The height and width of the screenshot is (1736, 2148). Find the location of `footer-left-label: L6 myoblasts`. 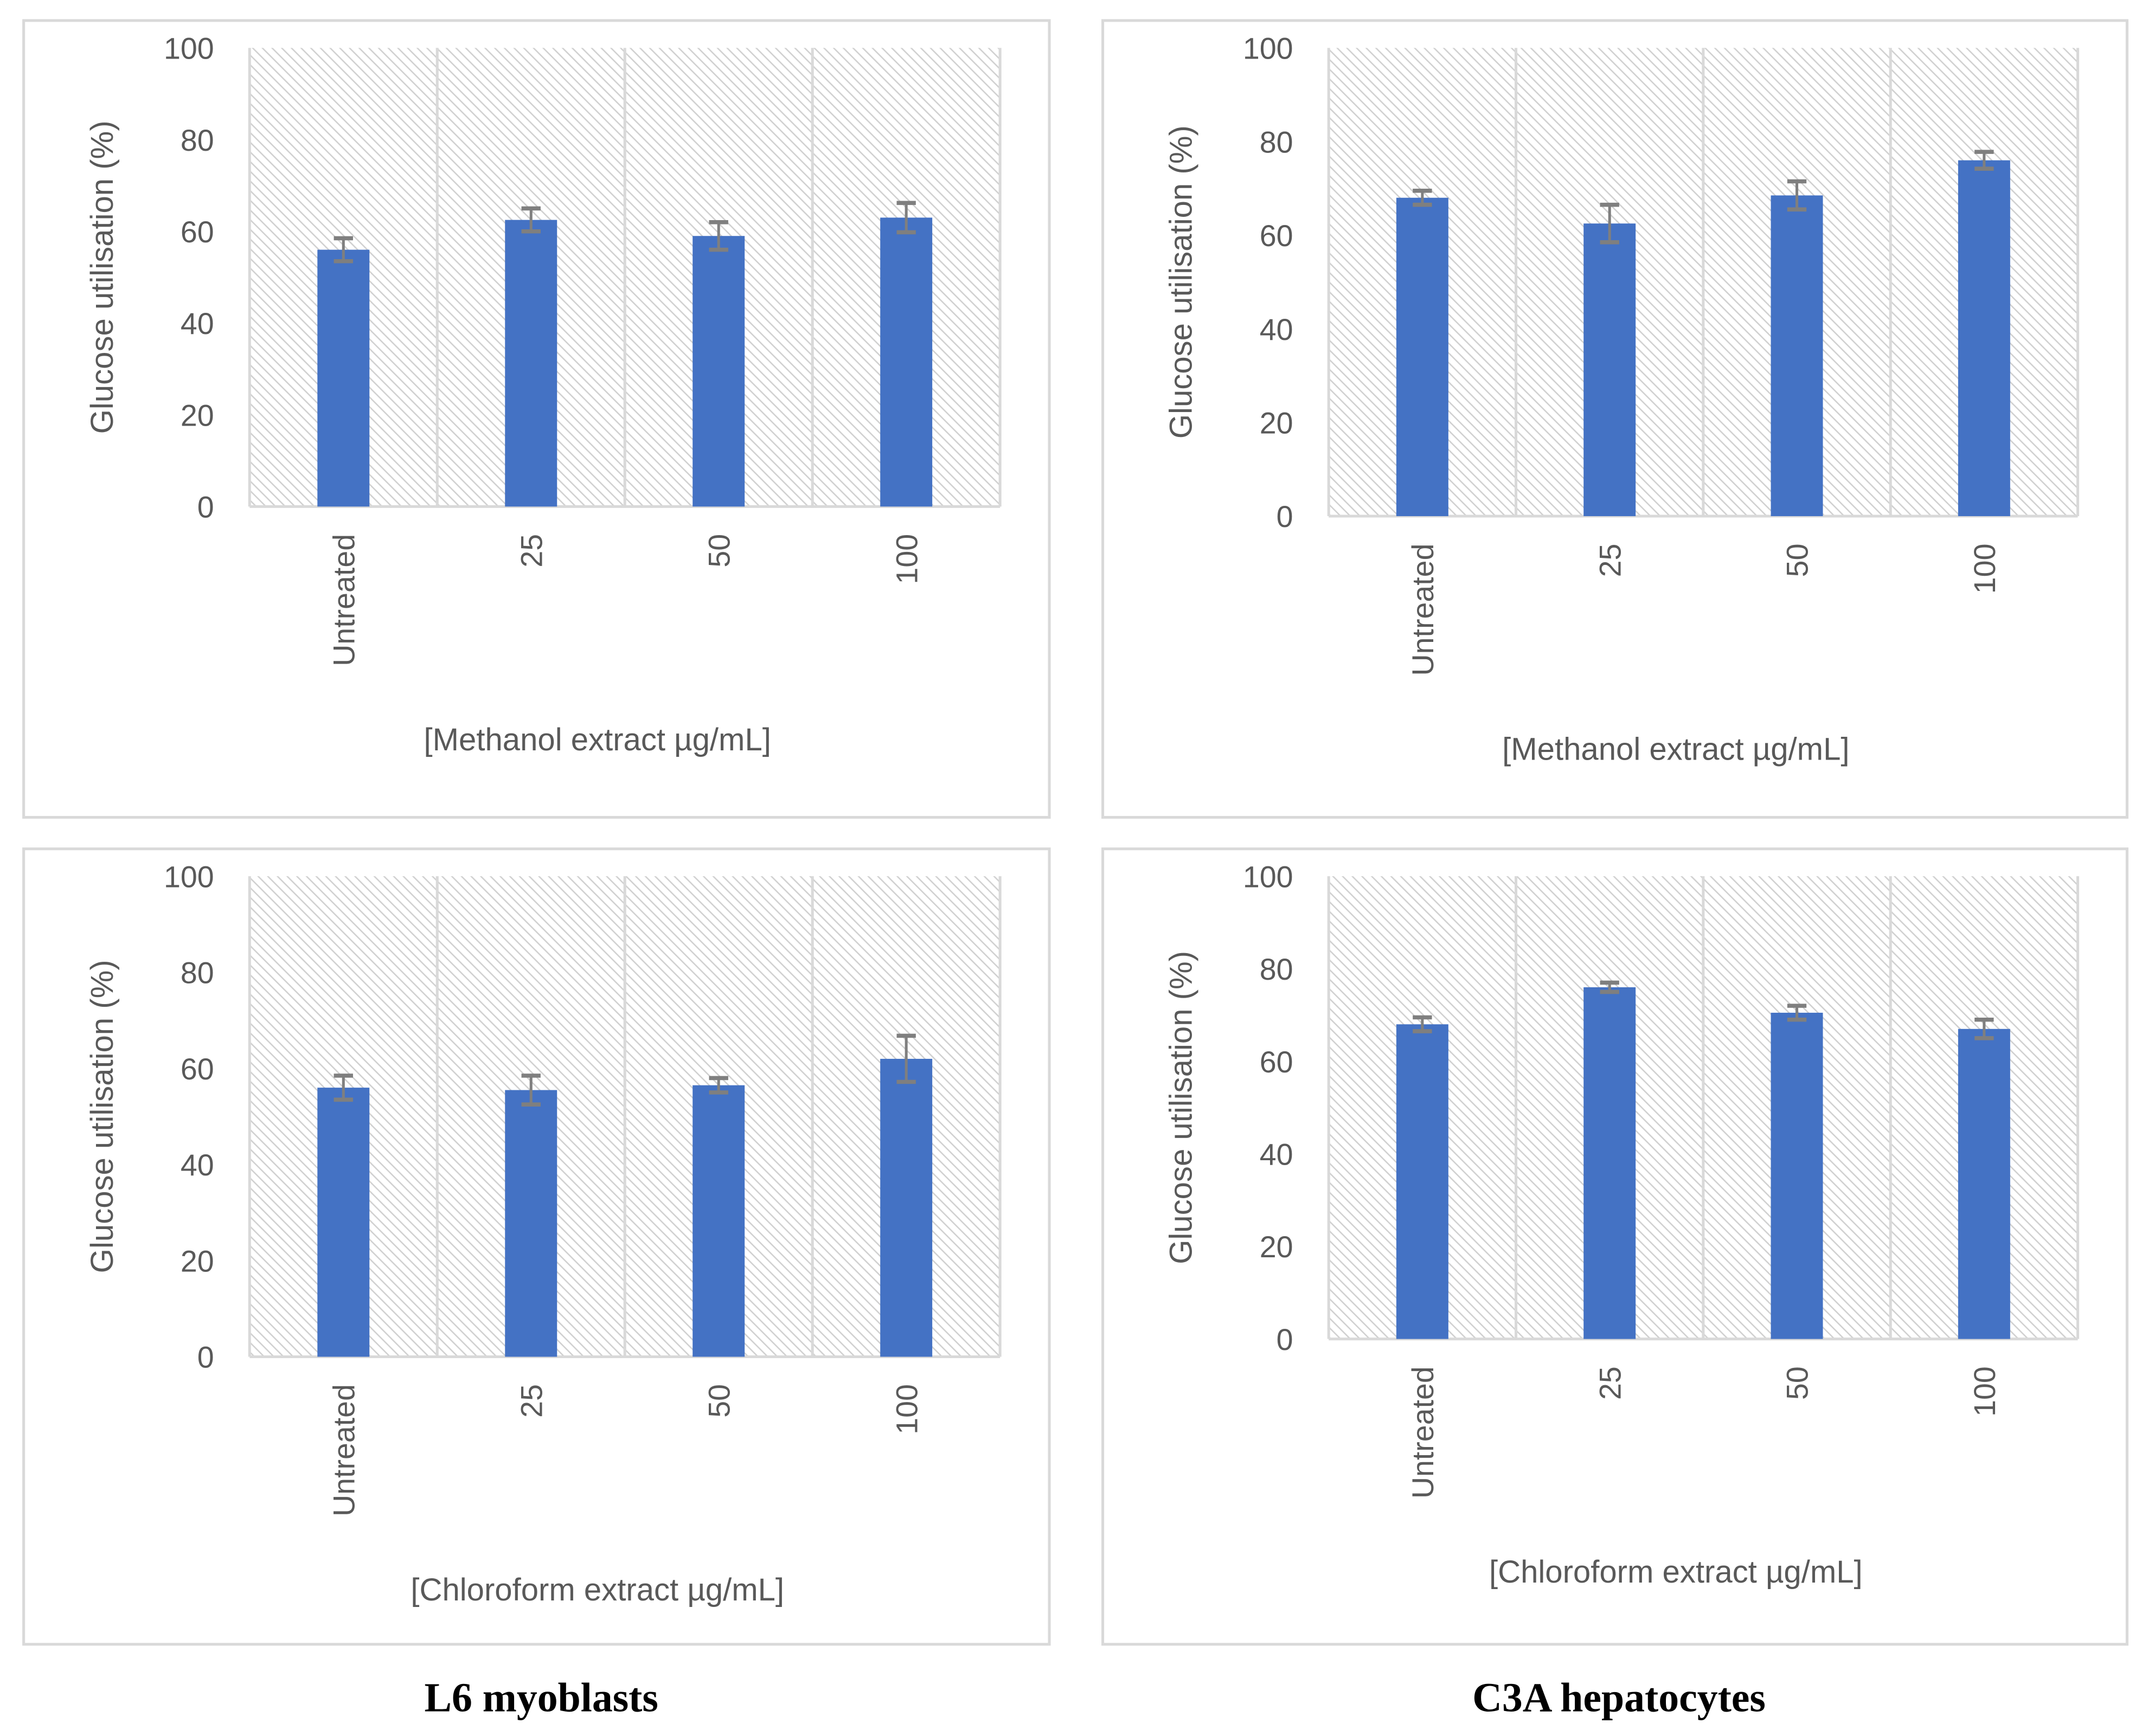

footer-left-label: L6 myoblasts is located at coordinates (541, 1698).